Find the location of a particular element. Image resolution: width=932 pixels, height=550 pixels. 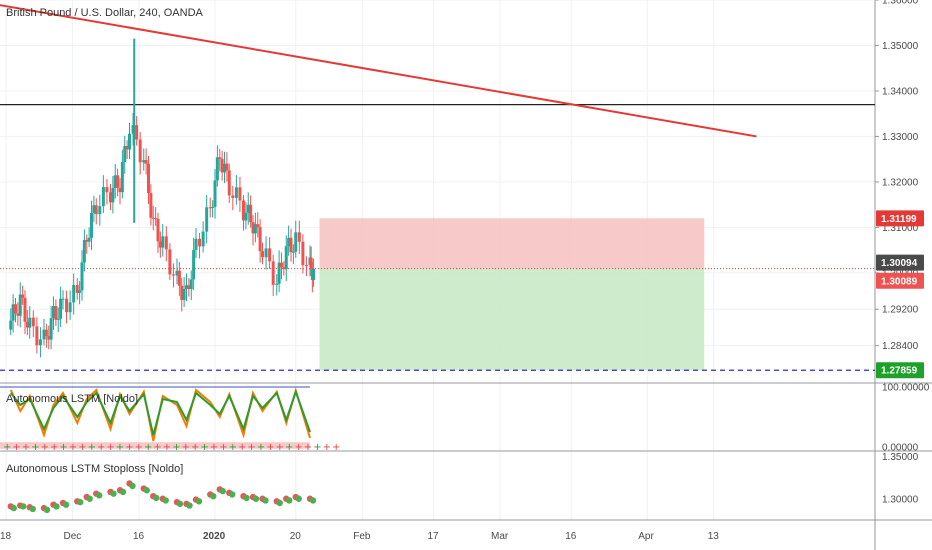

oscillator-tick-label: 100.00000 is located at coordinates (906, 388).